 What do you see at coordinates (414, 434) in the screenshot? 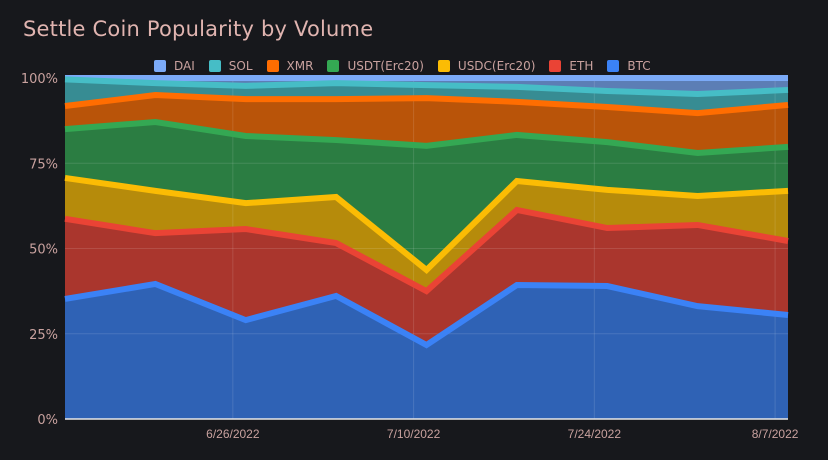
I see `x-tick-label: 7/10/2022` at bounding box center [414, 434].